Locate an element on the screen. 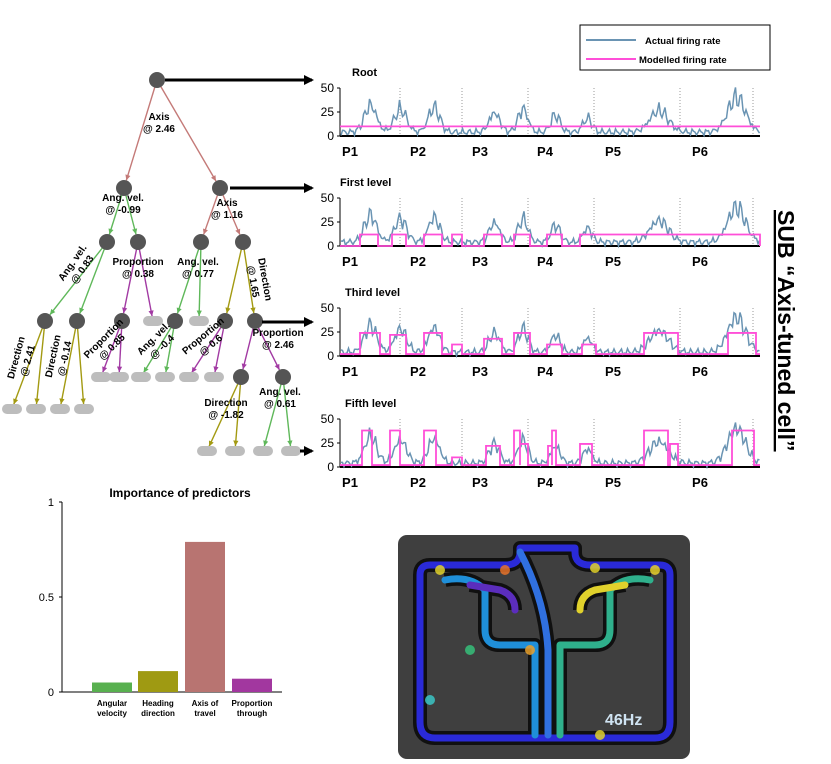 The height and width of the screenshot is (764, 831). panel-title: First level is located at coordinates (365, 183).